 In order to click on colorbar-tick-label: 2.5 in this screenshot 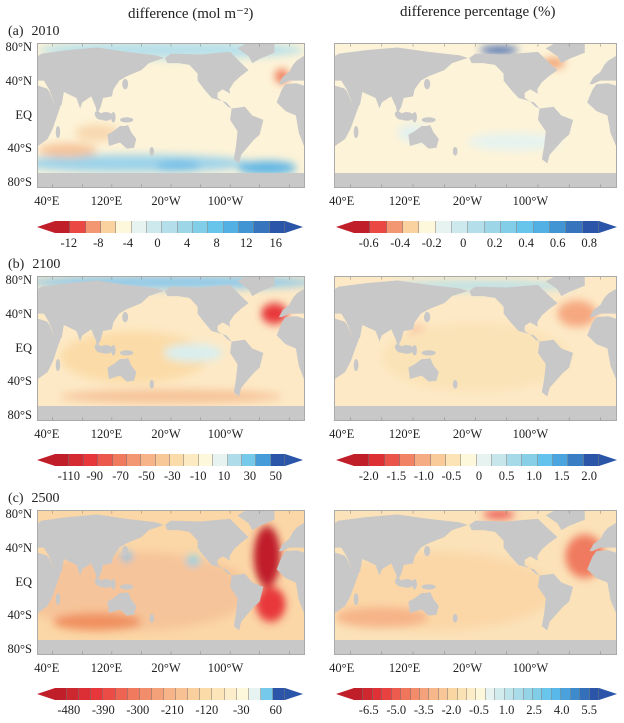, I will do `click(534, 710)`.